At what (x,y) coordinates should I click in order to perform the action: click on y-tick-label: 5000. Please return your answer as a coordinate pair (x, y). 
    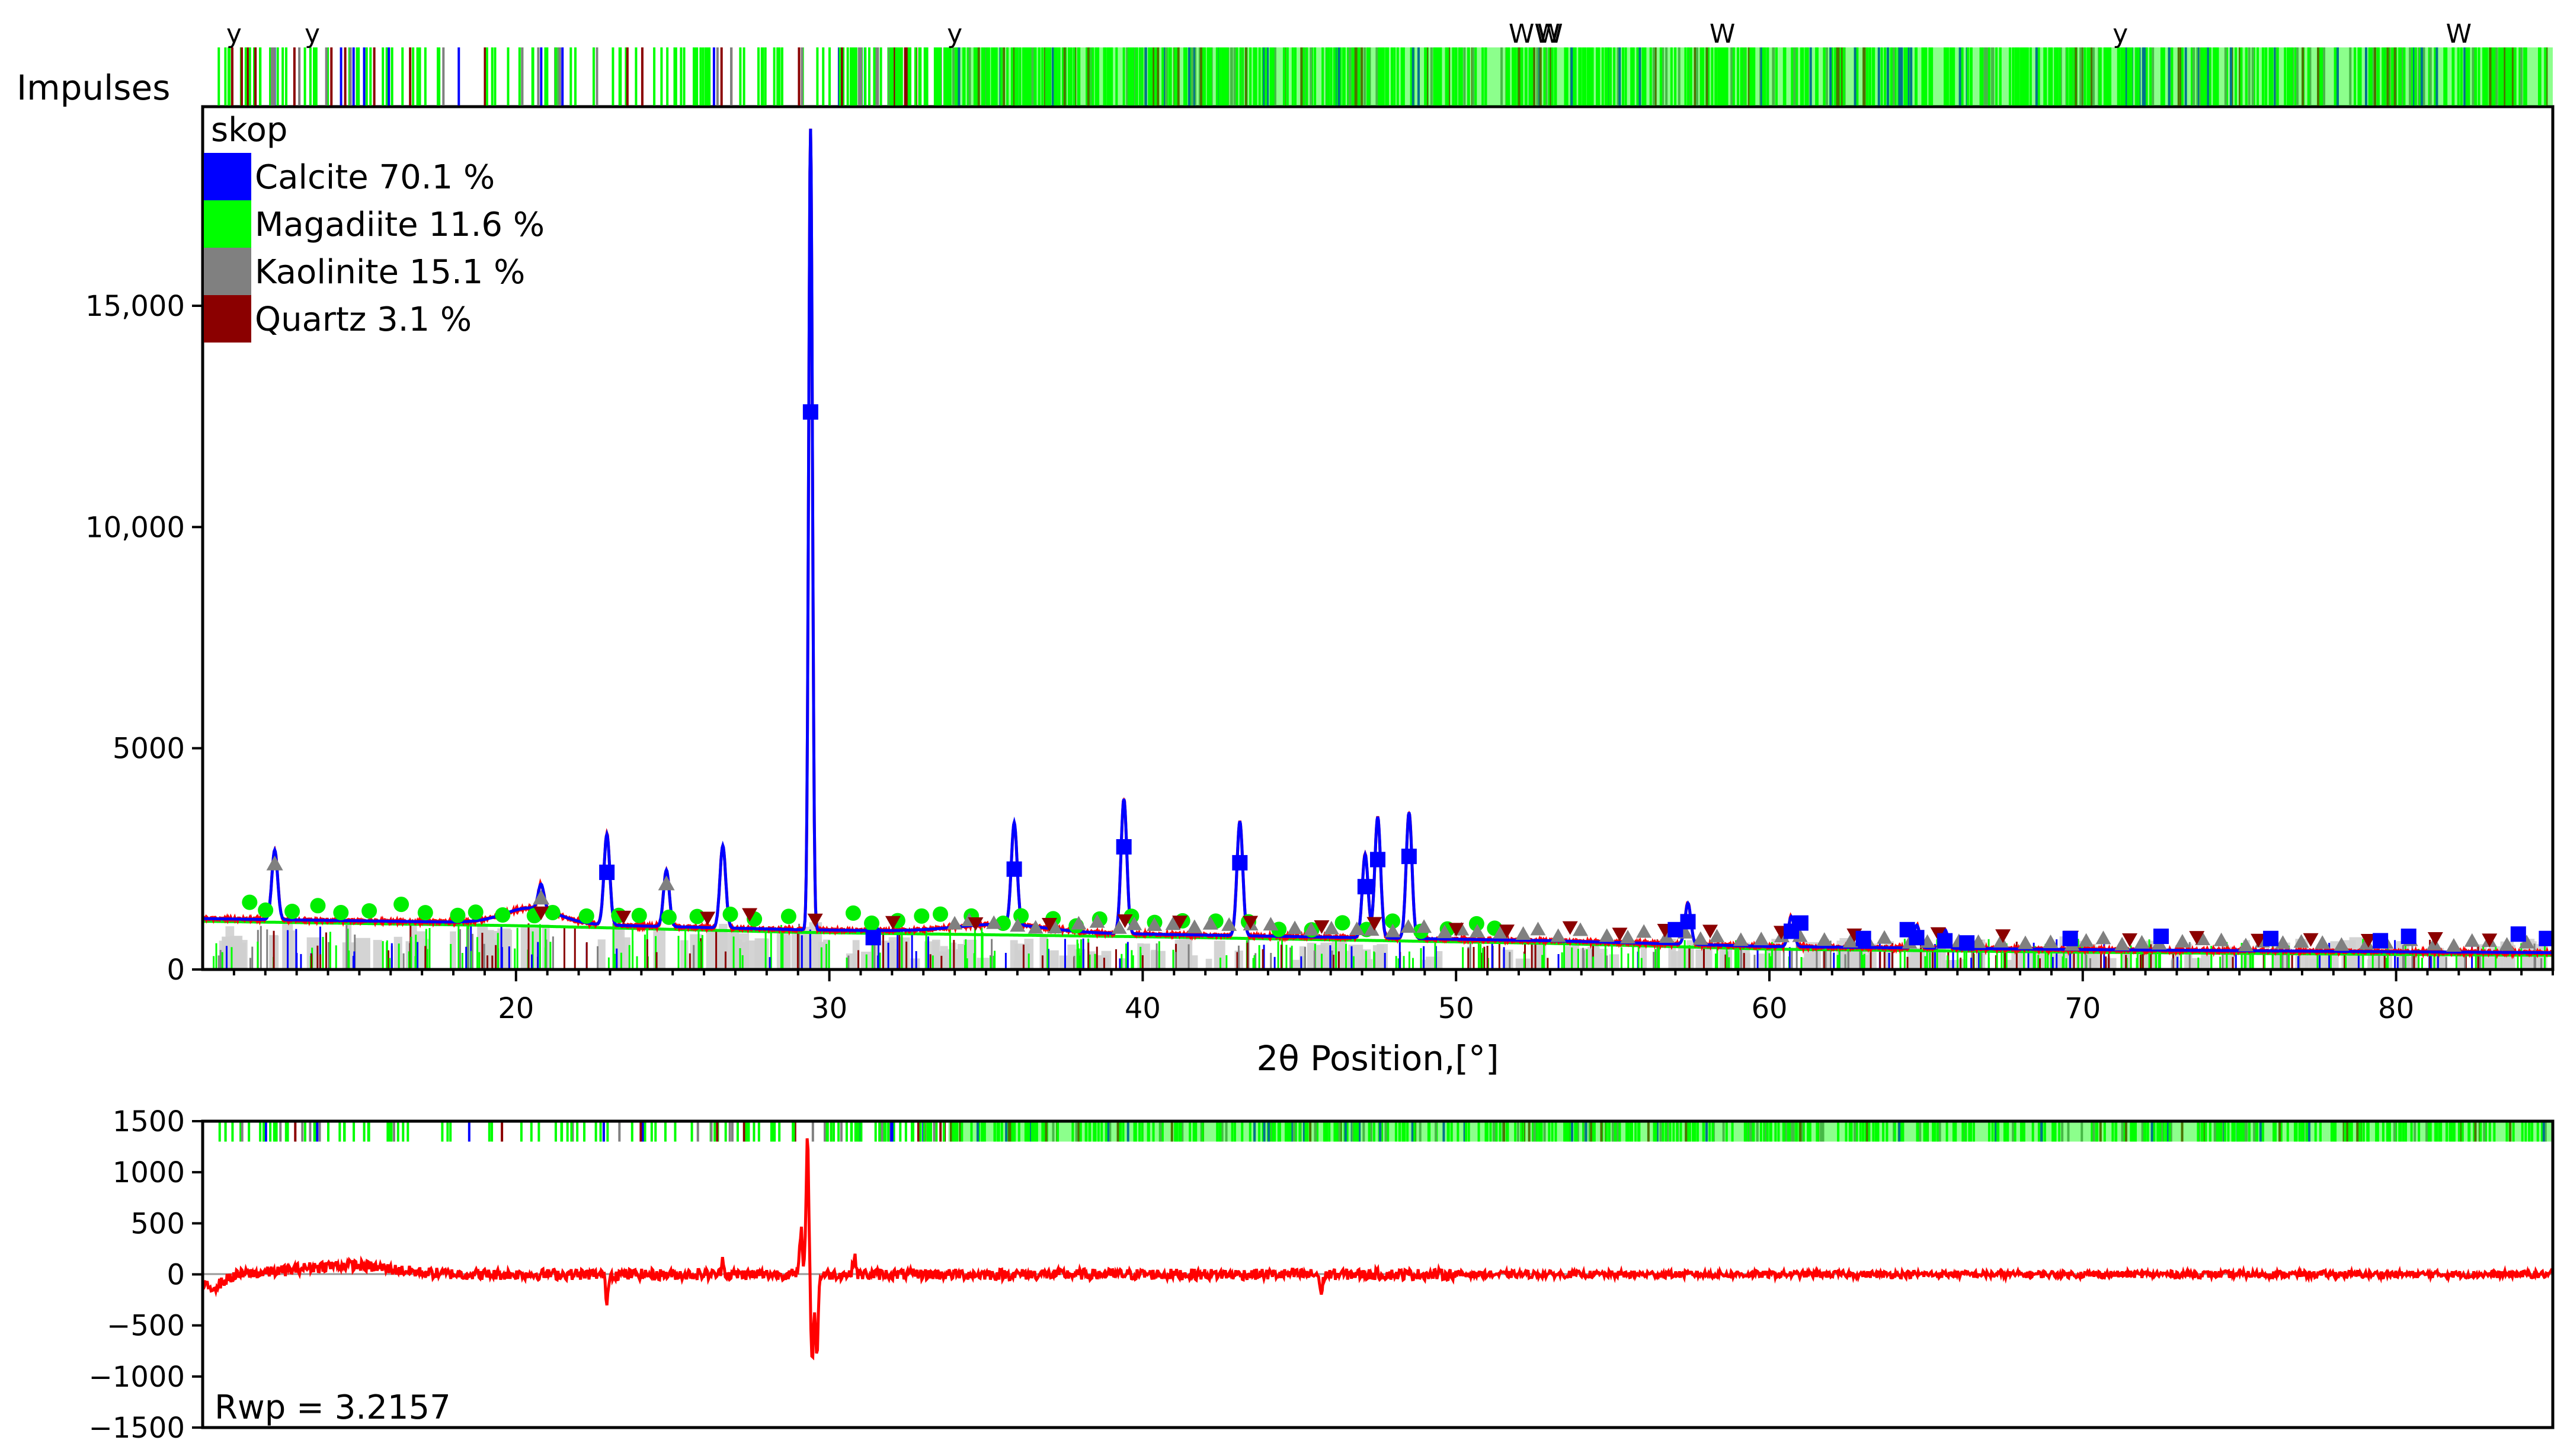
    Looking at the image, I should click on (149, 749).